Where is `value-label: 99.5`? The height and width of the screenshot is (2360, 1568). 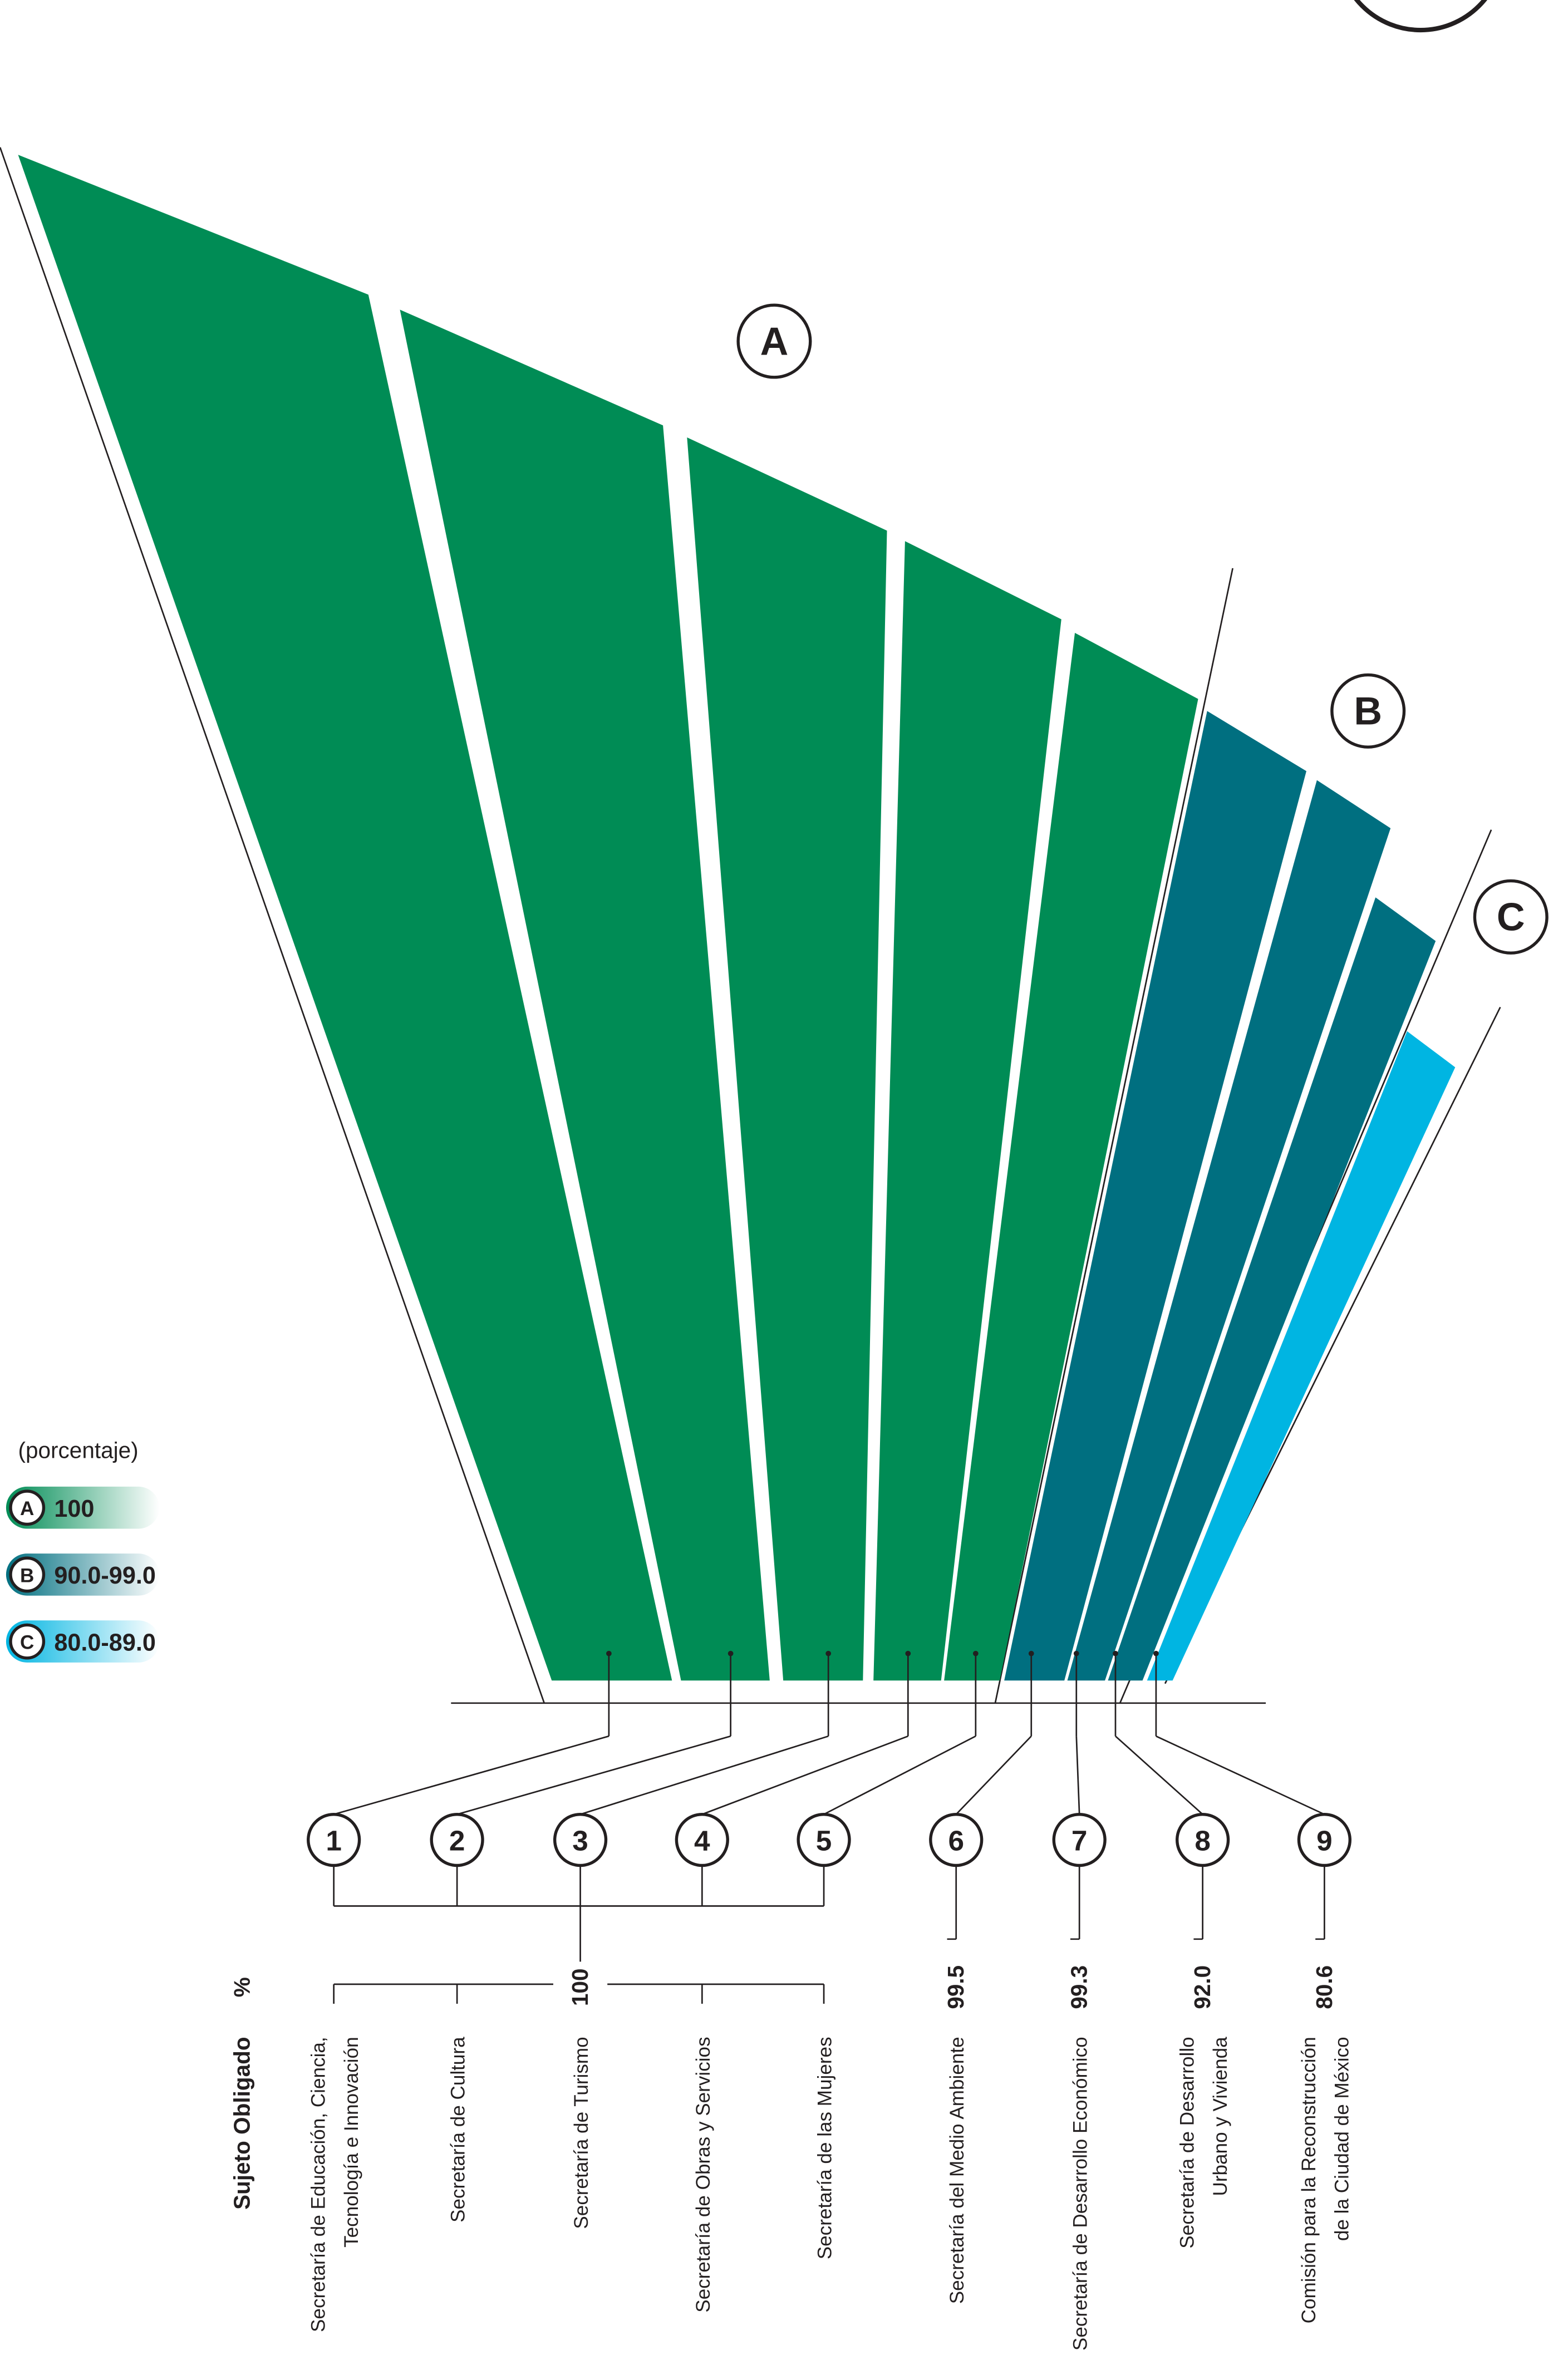 value-label: 99.5 is located at coordinates (956, 1987).